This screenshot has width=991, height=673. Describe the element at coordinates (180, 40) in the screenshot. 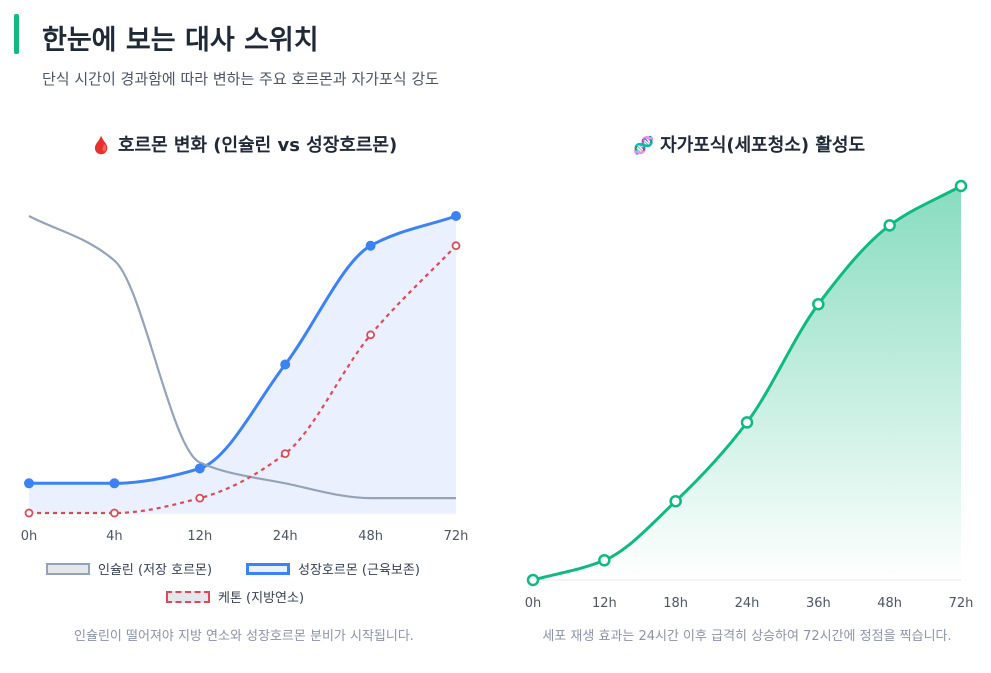

I see `page-title: 한눈에 보는 대사 스위치` at that location.